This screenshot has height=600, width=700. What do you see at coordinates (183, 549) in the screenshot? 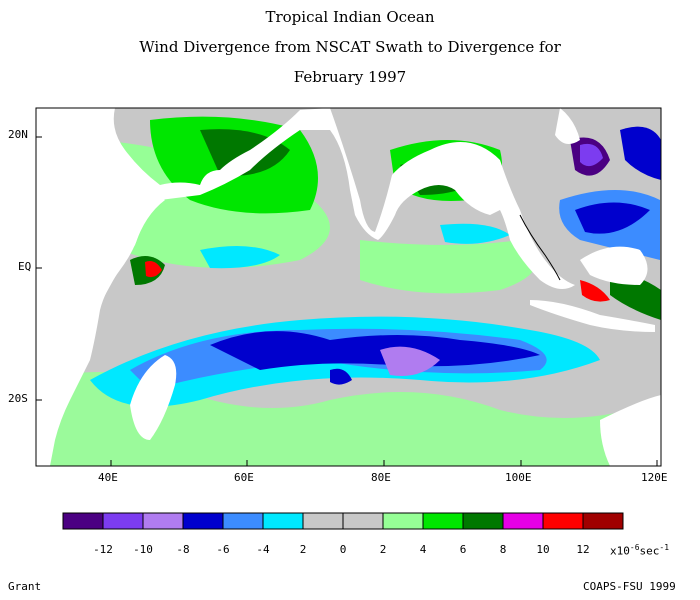
I see `colorbar-label: -8` at bounding box center [183, 549].